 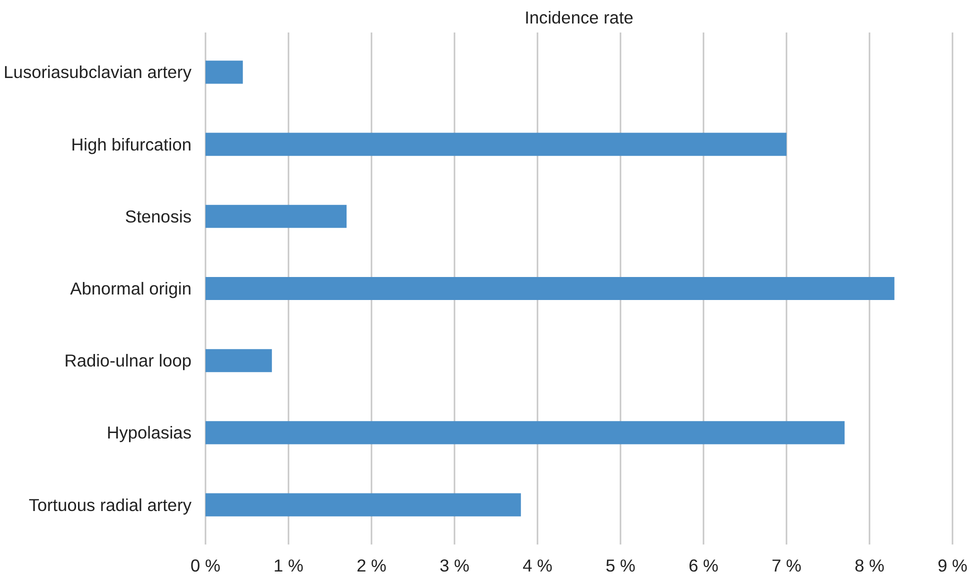 I want to click on x-tick-label: 5 %, so click(x=621, y=566).